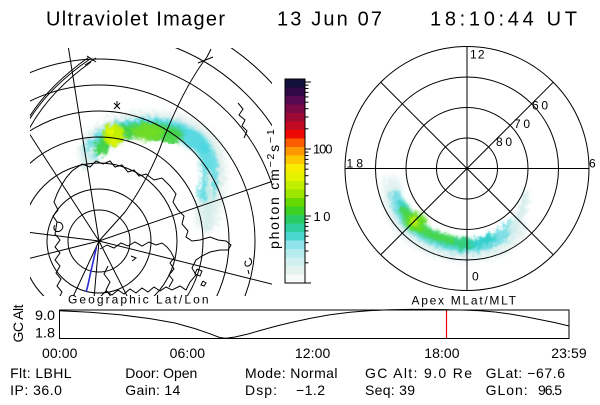  I want to click on svg-text: Seq: 39, so click(390, 390).